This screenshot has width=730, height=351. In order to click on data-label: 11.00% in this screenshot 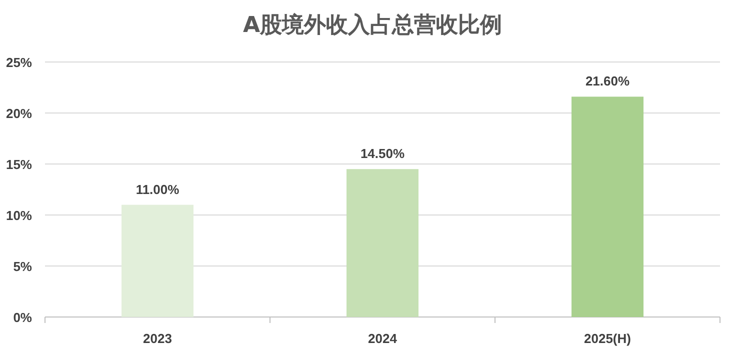, I will do `click(158, 189)`.